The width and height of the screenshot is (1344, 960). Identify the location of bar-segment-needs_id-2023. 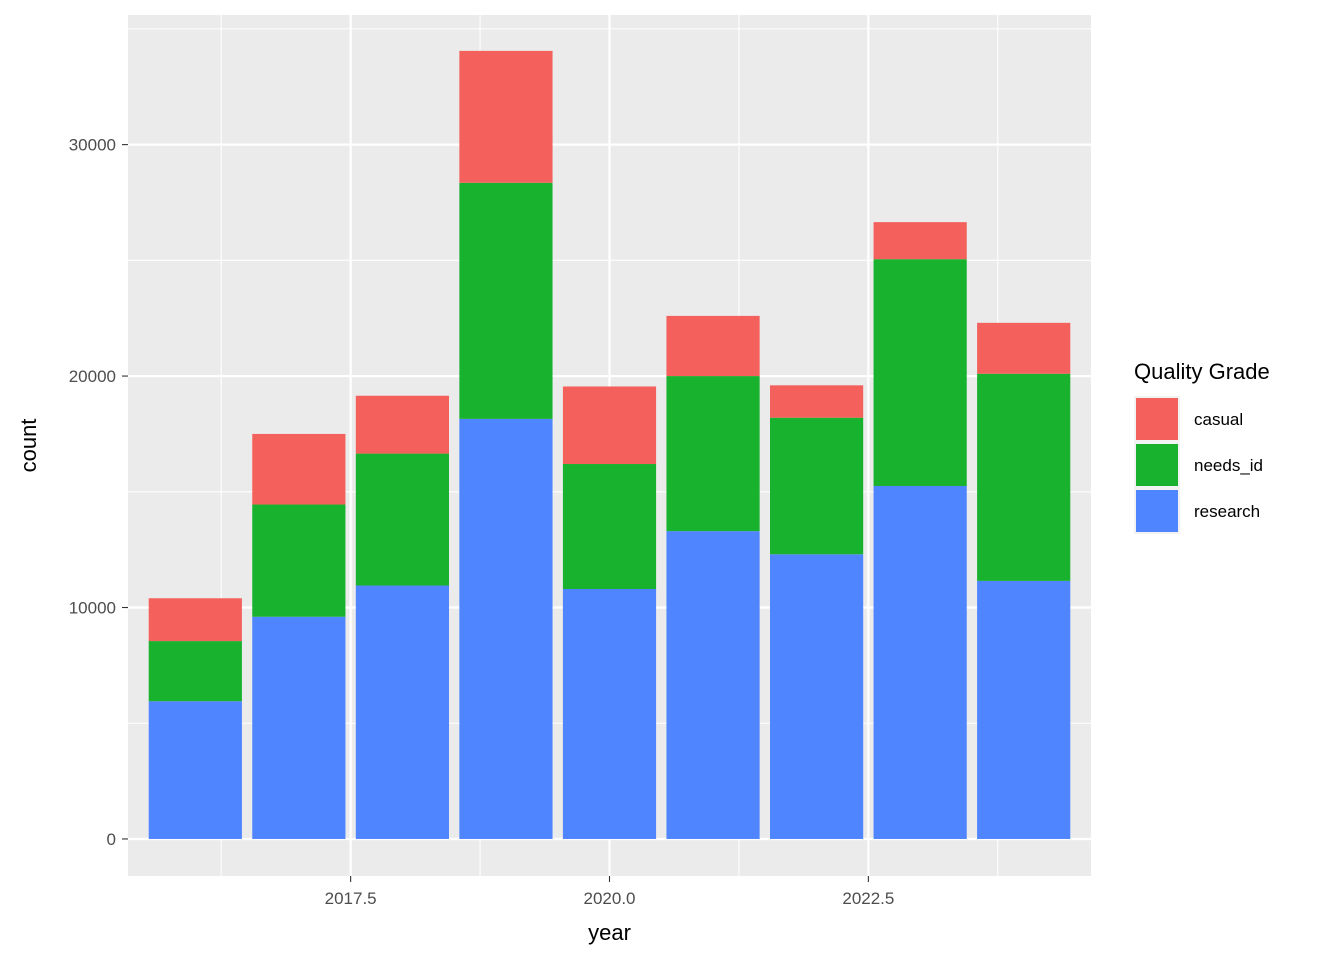
(920, 373).